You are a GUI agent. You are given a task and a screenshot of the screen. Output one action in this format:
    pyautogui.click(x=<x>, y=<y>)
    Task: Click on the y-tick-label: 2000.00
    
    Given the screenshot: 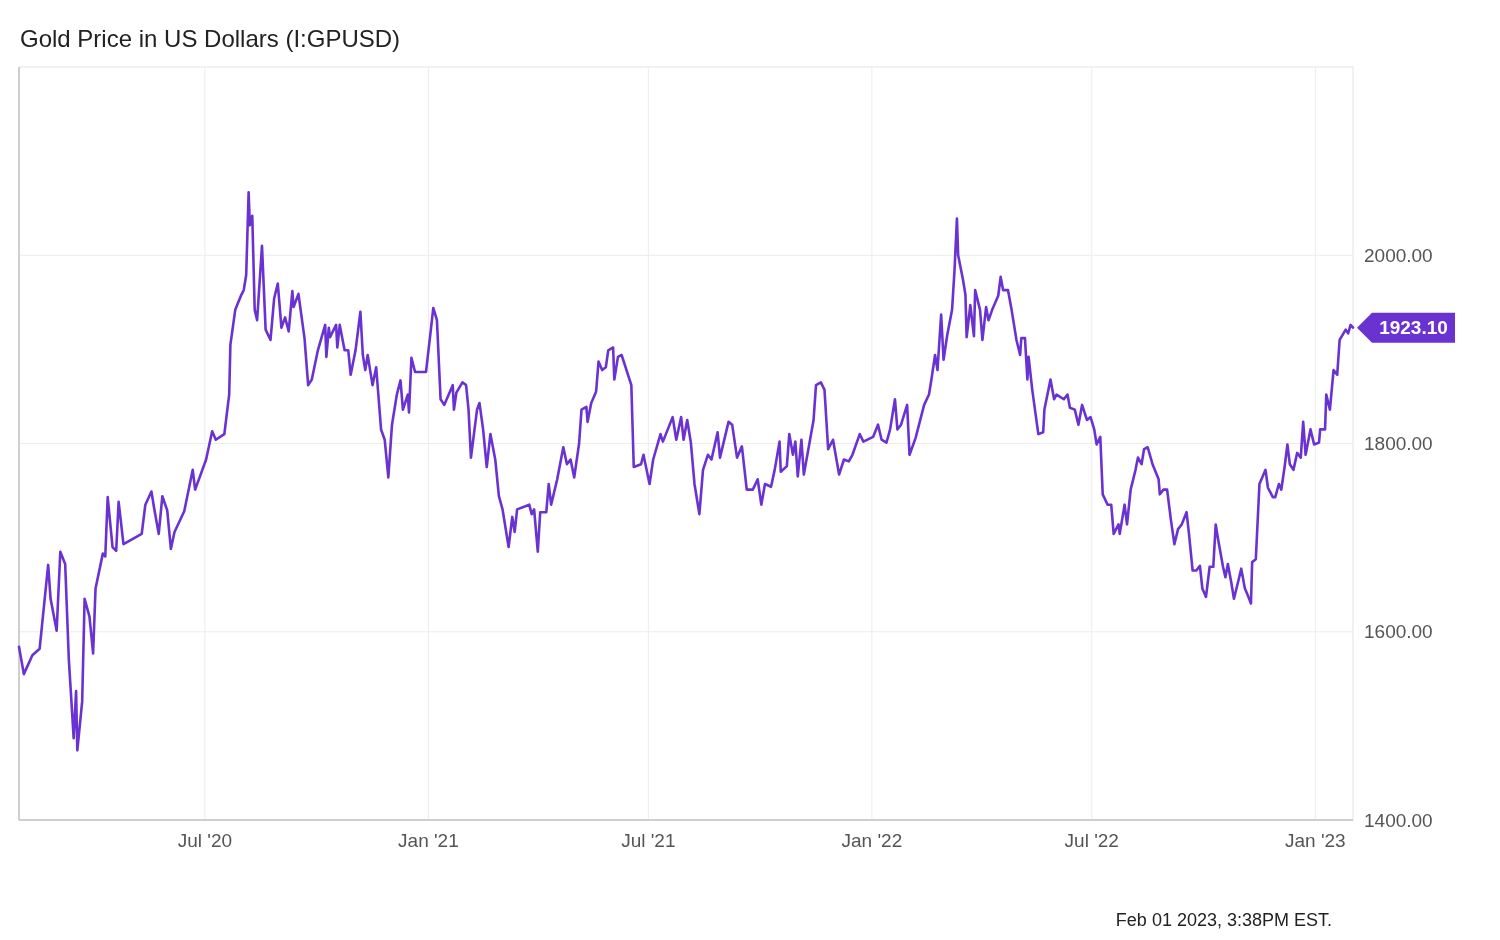 What is the action you would take?
    pyautogui.click(x=1398, y=255)
    